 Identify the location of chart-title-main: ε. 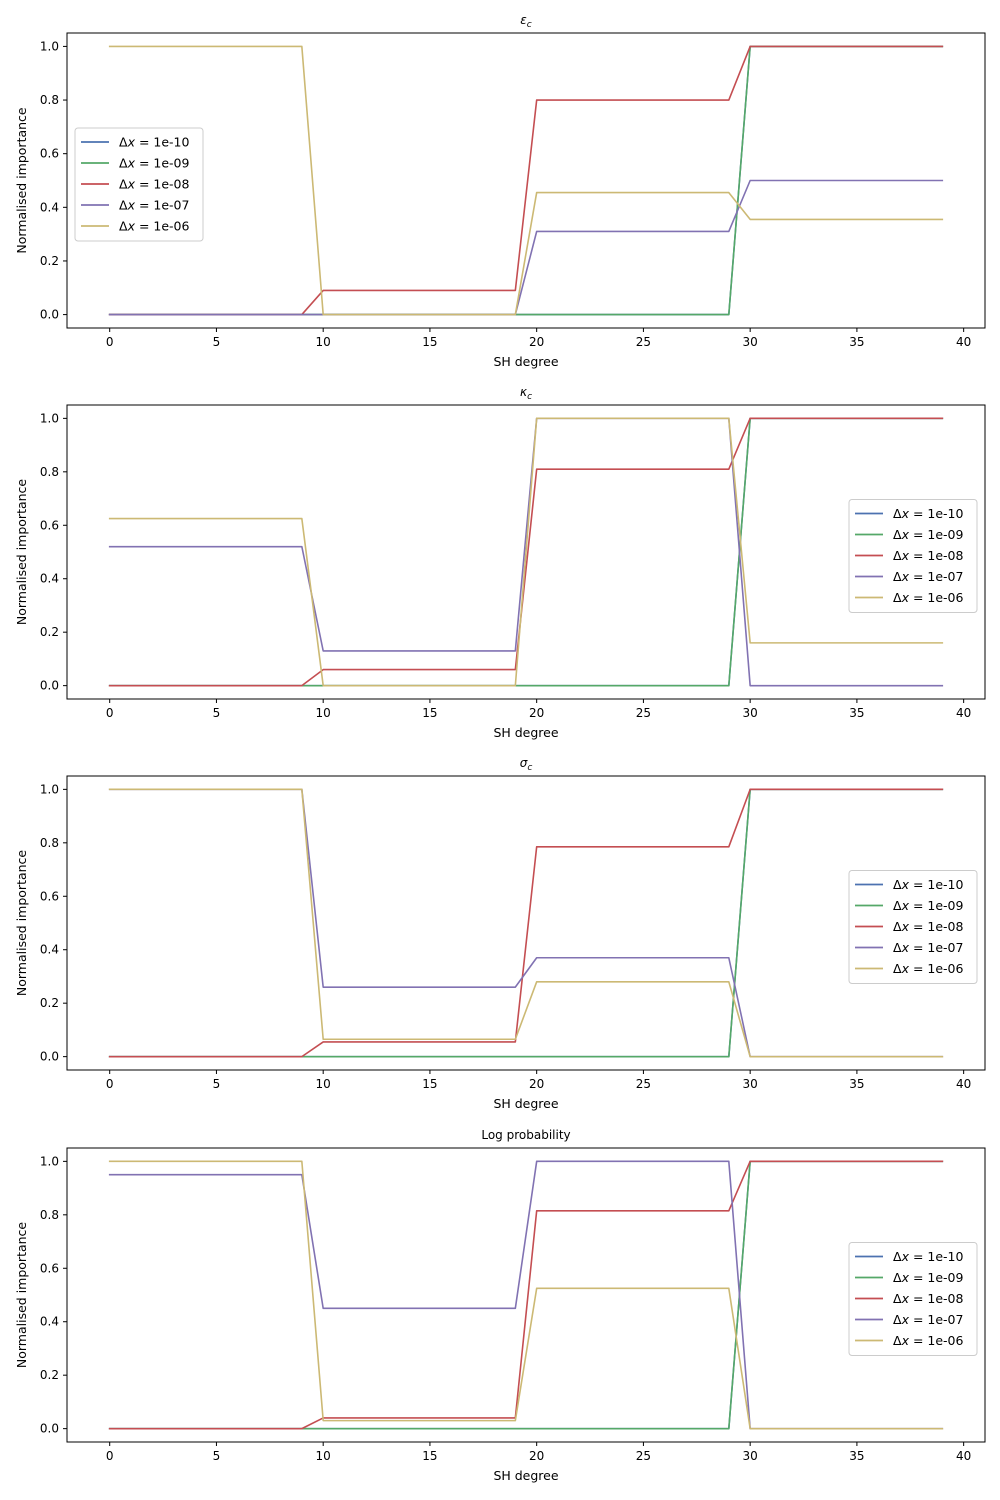
(523, 20).